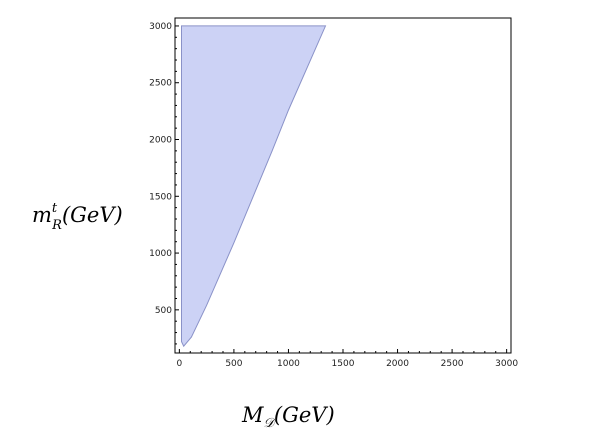  Describe the element at coordinates (160, 84) in the screenshot. I see `y-tick-label: 2500` at that location.